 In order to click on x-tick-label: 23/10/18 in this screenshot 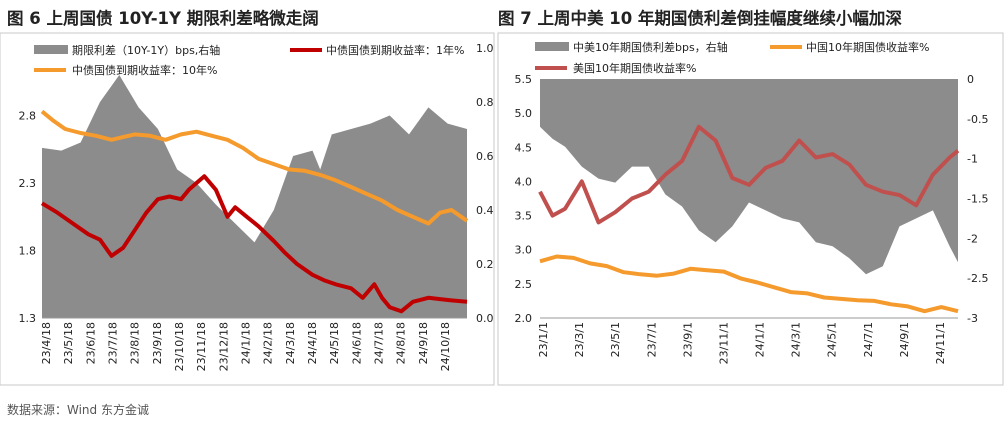, I will do `click(179, 346)`.